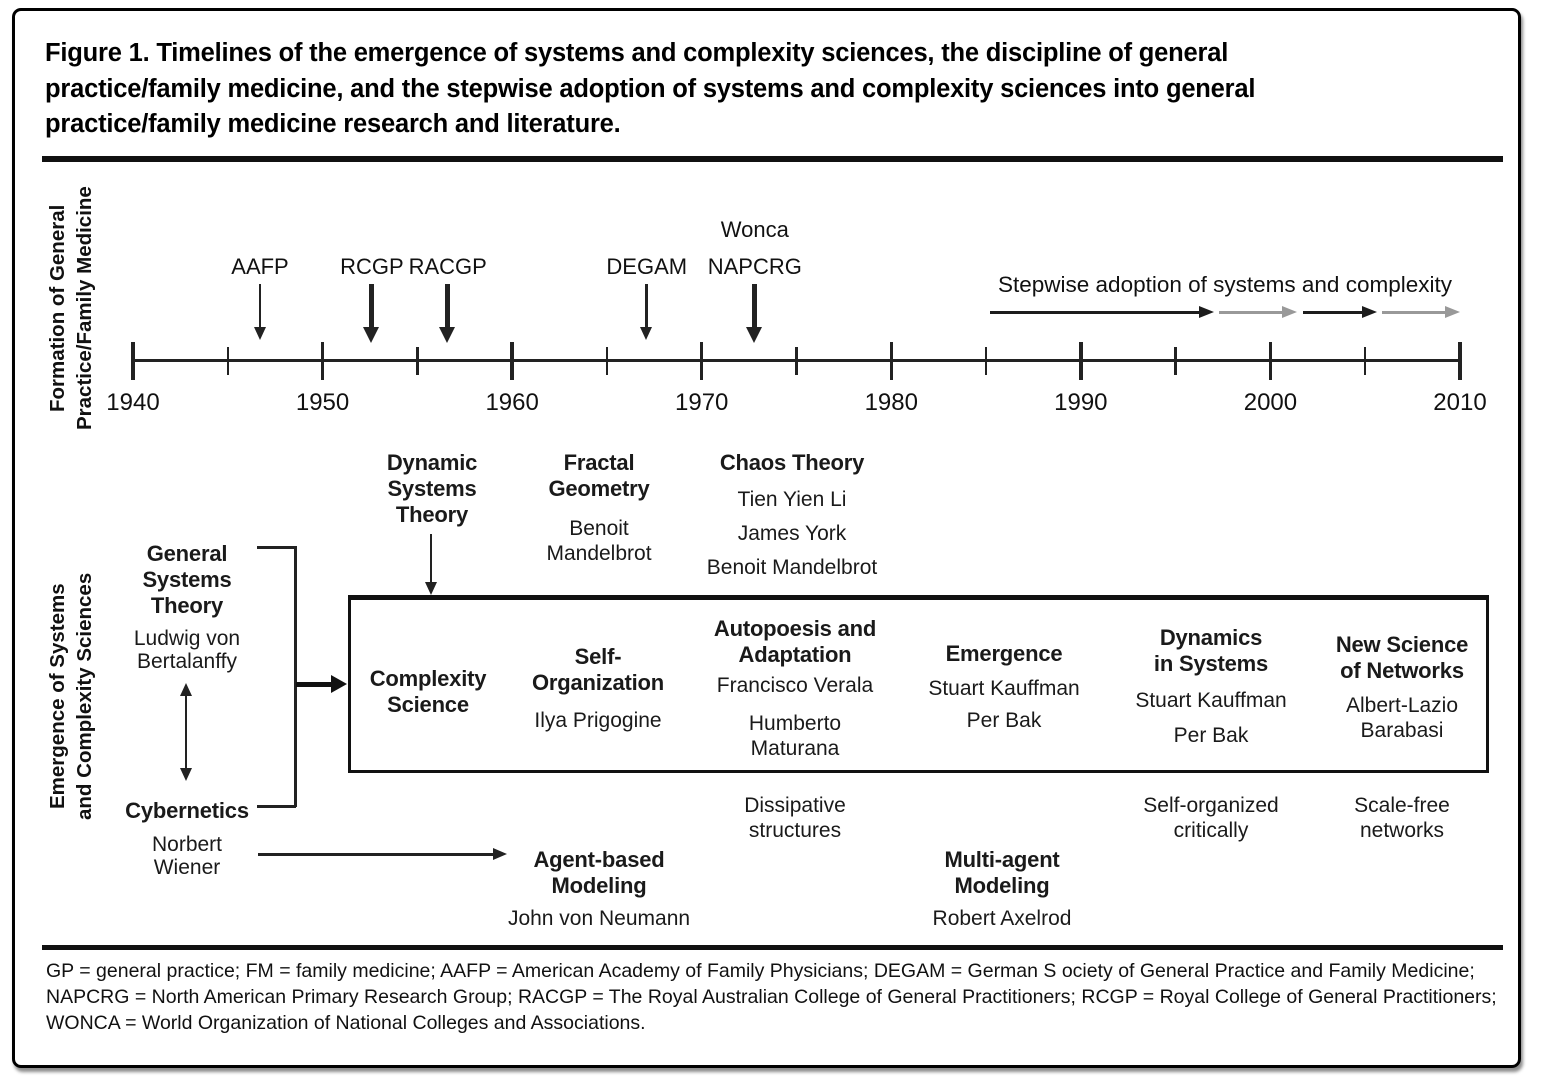 This screenshot has width=1544, height=1078. I want to click on concept-multi-agent-modeling-person-line: Robert Axelrod, so click(1002, 918).